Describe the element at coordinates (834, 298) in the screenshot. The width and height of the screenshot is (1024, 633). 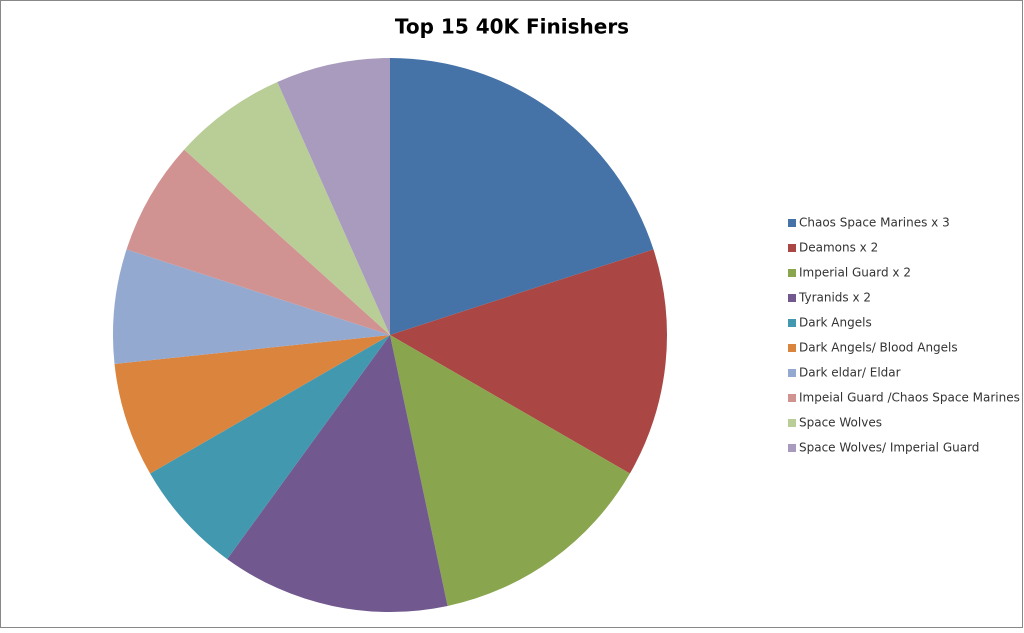
I see `legend-label: Tyranids x 2` at that location.